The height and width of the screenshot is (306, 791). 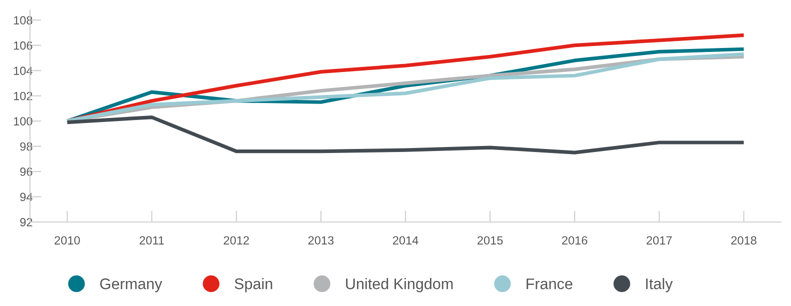 I want to click on x-tick-label: 2016, so click(x=575, y=240).